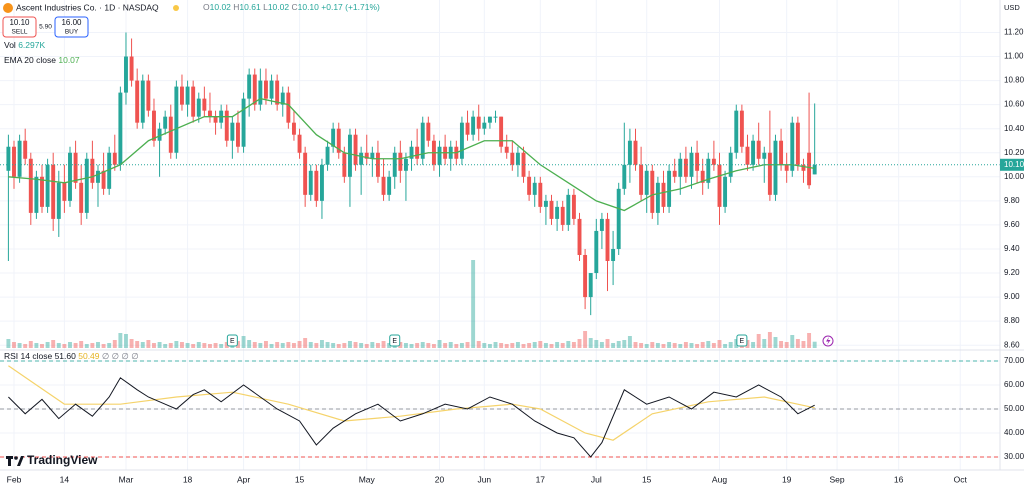 The width and height of the screenshot is (1024, 489). I want to click on y-tick-label: 9.40, so click(1012, 248).